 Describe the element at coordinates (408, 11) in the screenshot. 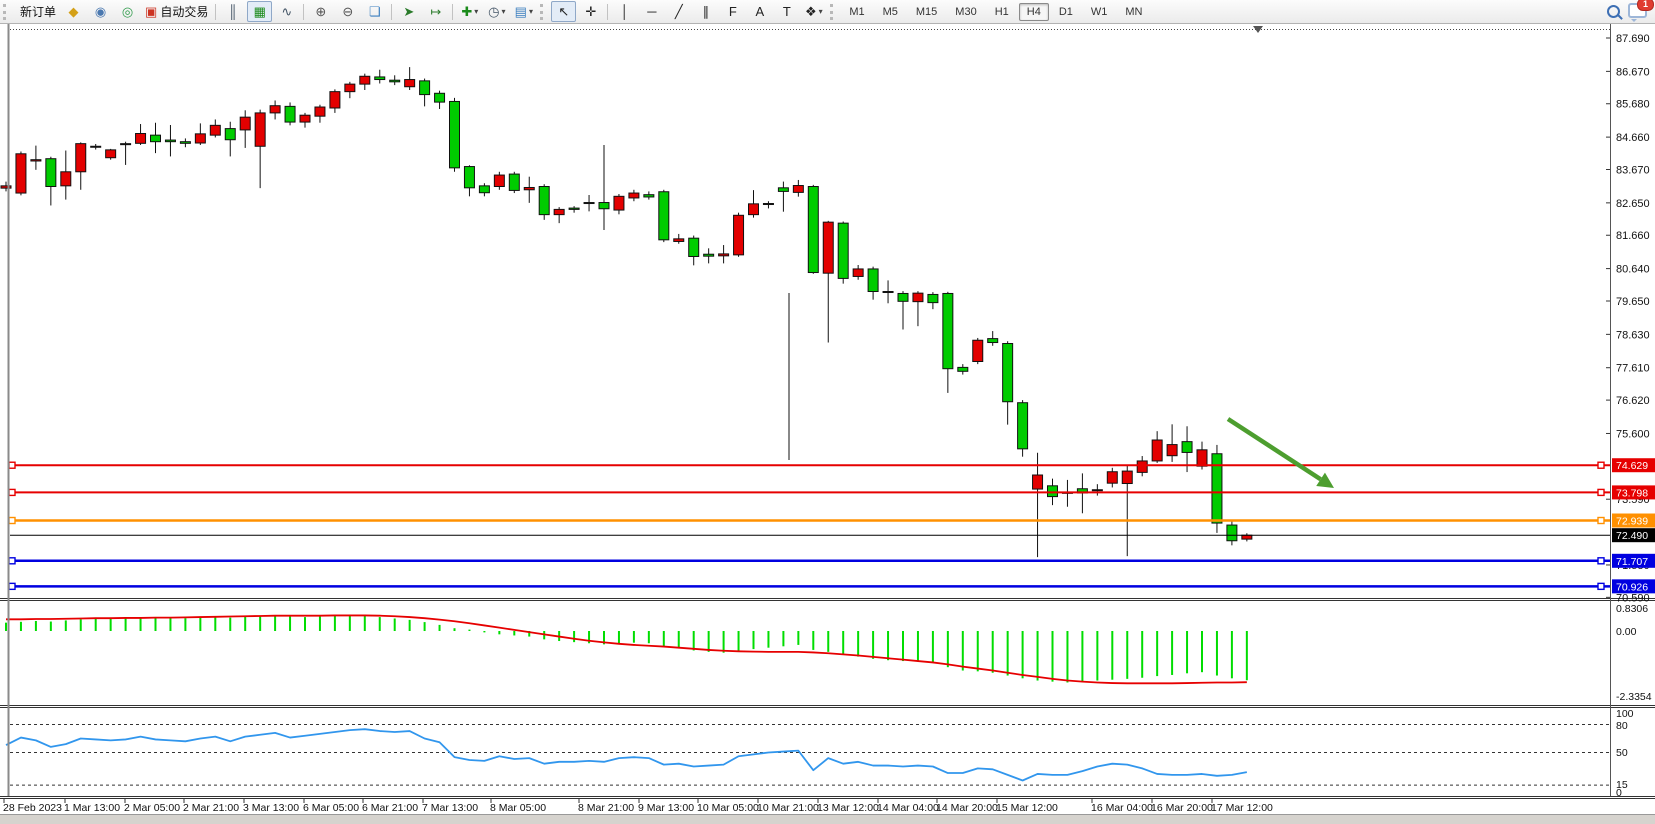

I see `auto-scroll-icon: ➤` at that location.